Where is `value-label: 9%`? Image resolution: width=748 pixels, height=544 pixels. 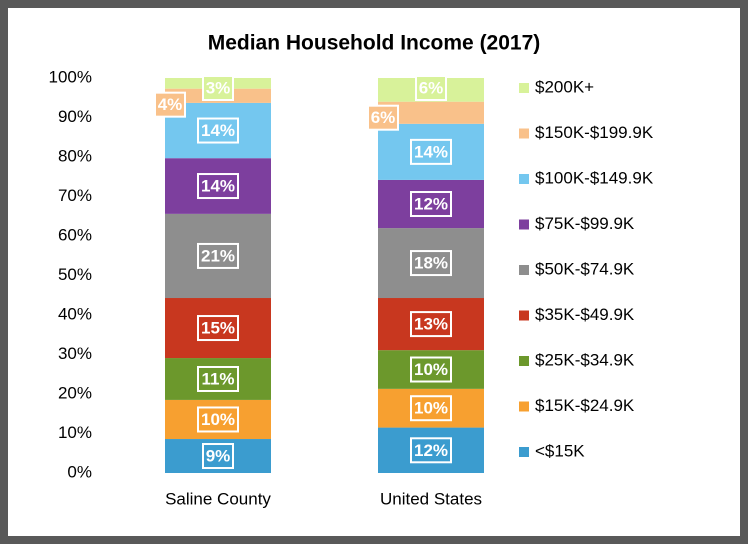 value-label: 9% is located at coordinates (218, 455).